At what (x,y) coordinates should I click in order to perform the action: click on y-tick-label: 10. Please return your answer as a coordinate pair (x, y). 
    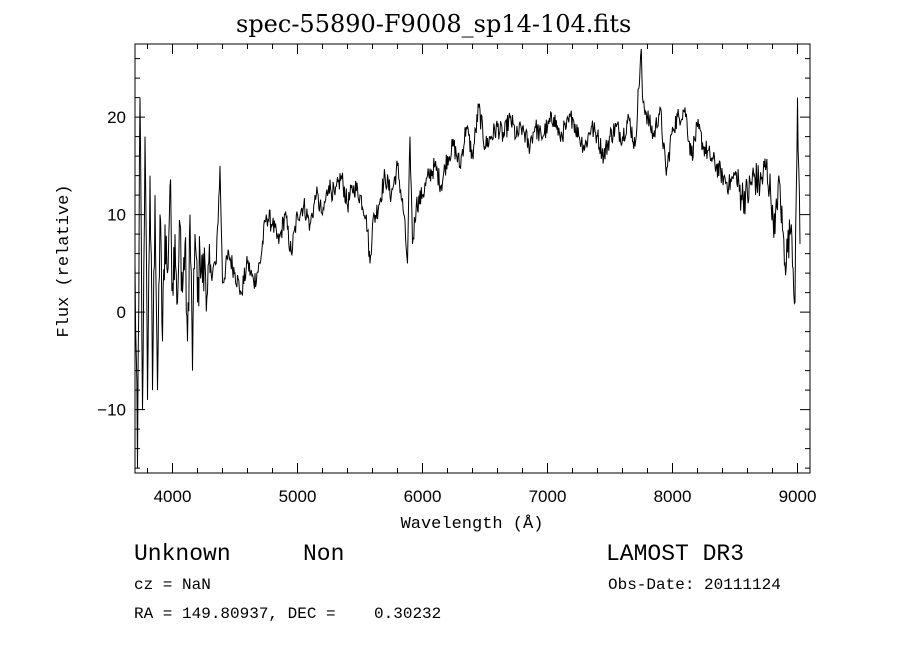
    Looking at the image, I should click on (116, 215).